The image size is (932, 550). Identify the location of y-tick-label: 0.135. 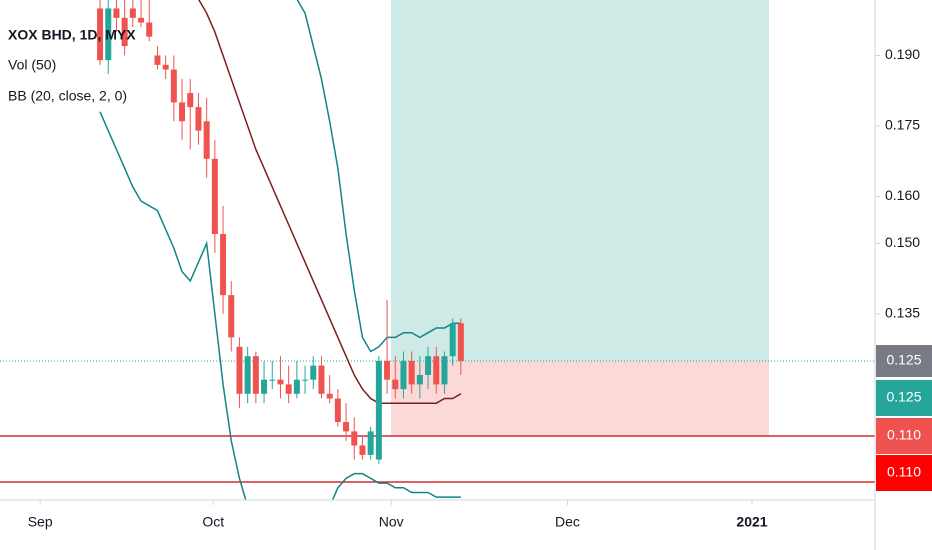
(902, 313).